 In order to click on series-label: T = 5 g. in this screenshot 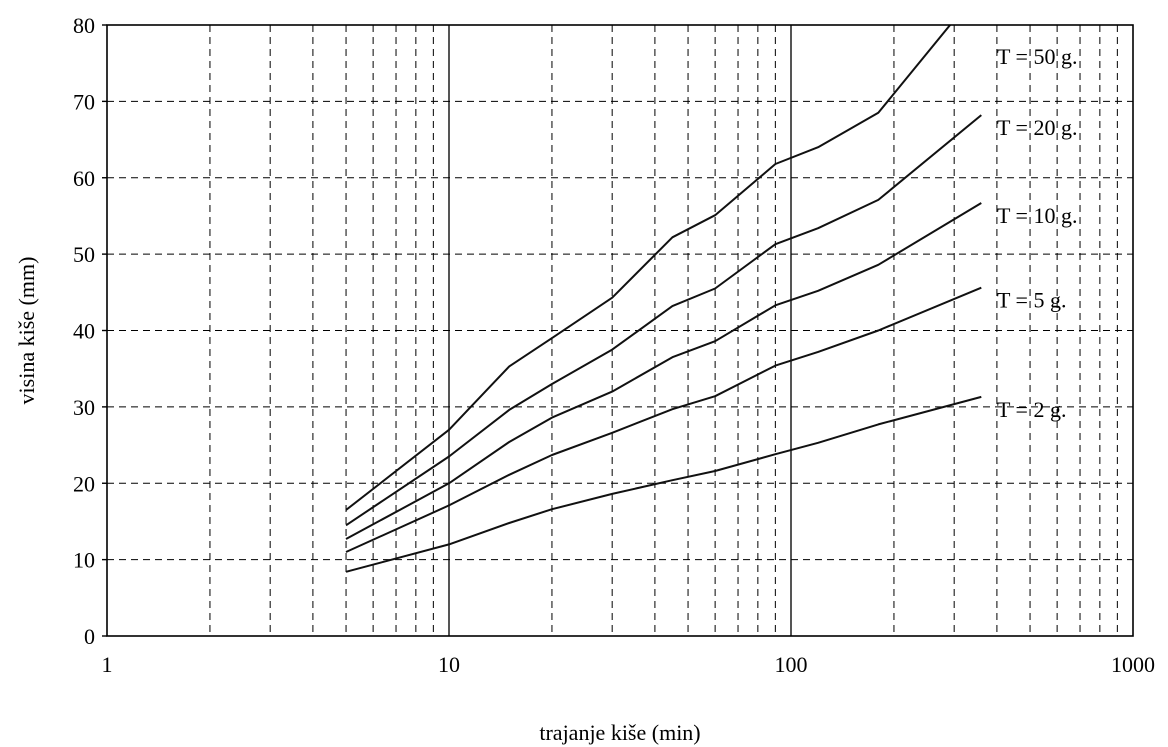, I will do `click(1031, 300)`.